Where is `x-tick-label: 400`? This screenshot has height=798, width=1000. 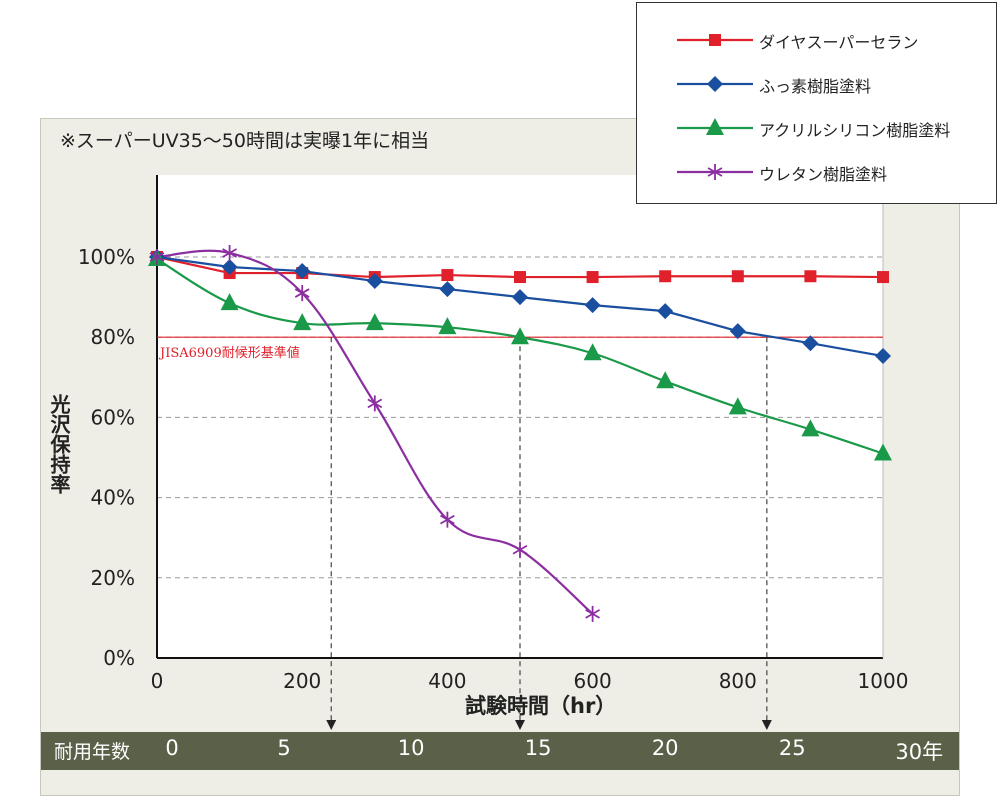 x-tick-label: 400 is located at coordinates (447, 681).